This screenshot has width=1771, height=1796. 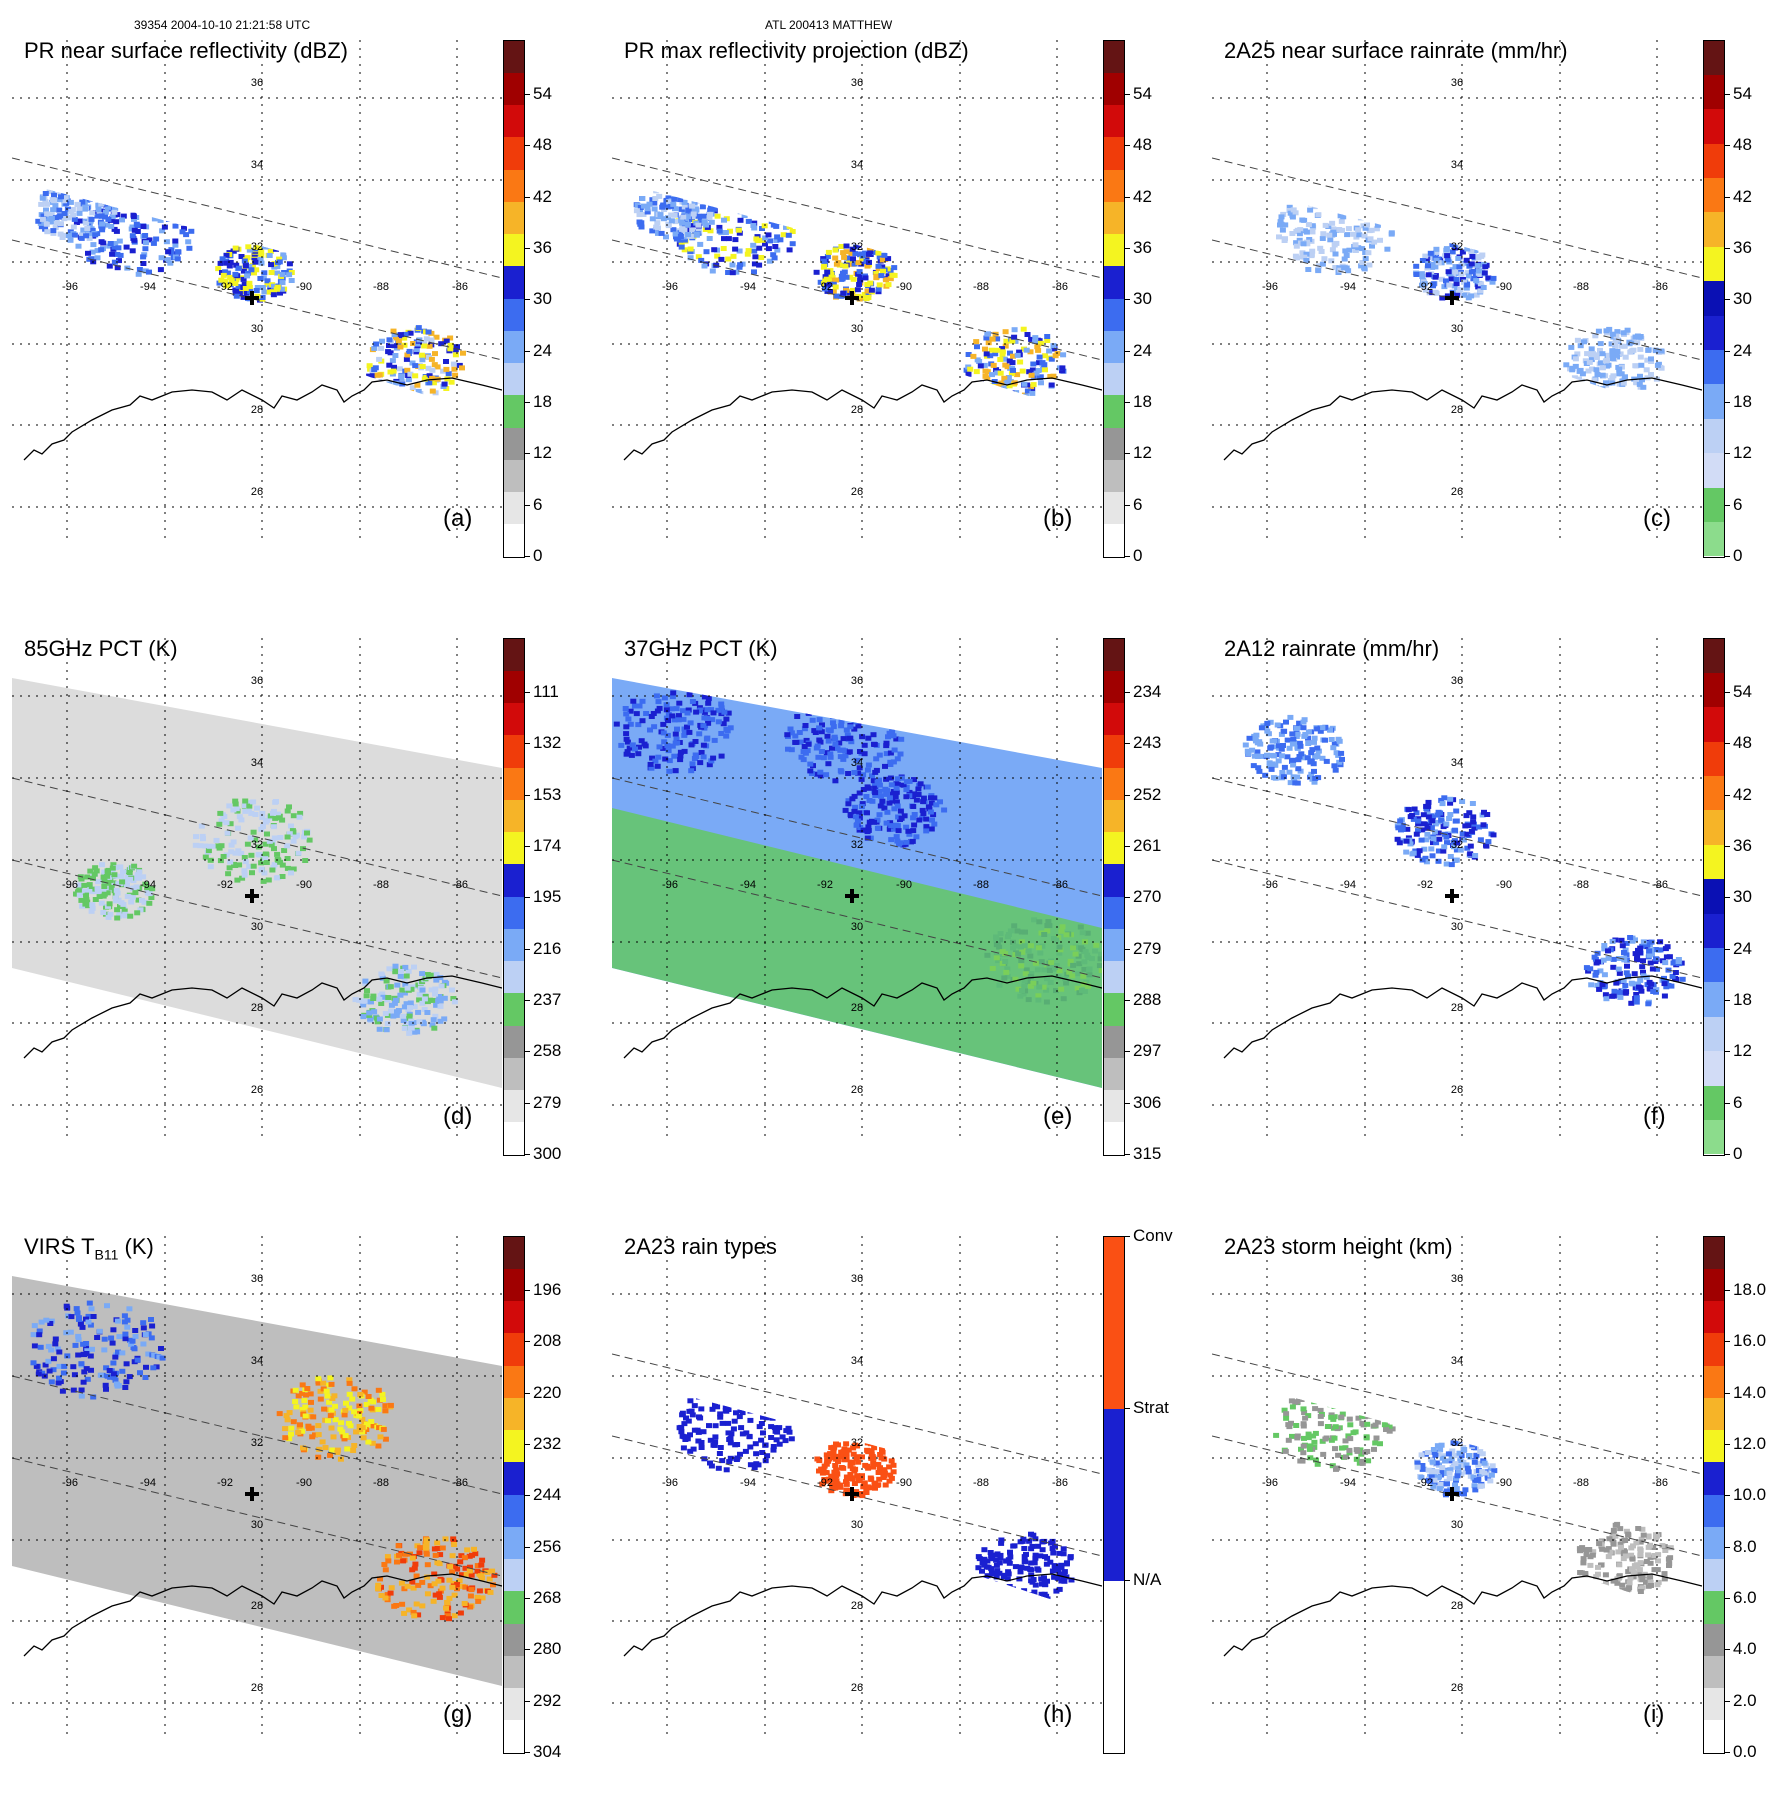 I want to click on colorbar-tick-label: 0, so click(x=1737, y=556).